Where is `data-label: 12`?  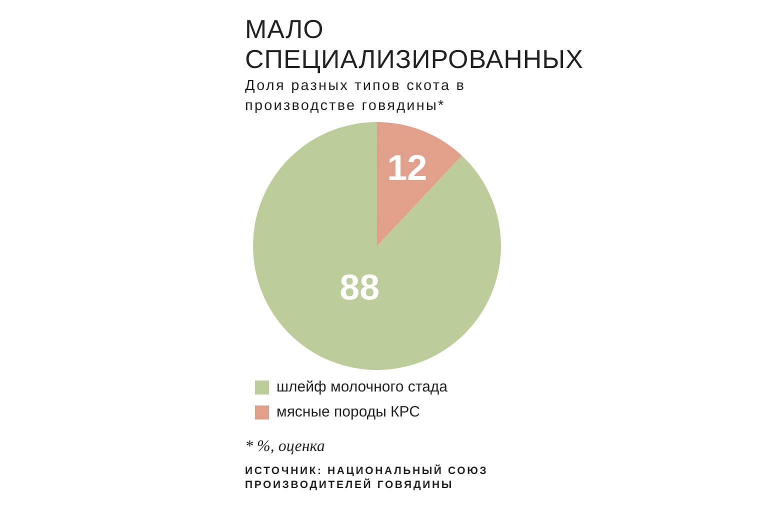
data-label: 12 is located at coordinates (407, 167).